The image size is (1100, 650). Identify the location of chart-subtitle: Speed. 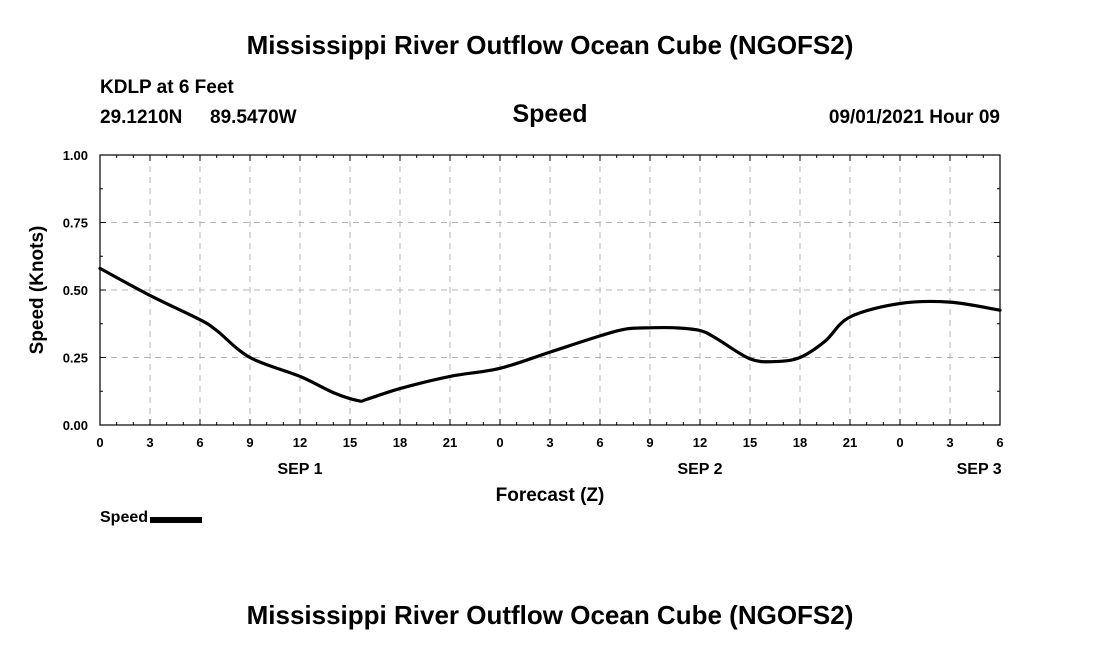
(550, 114).